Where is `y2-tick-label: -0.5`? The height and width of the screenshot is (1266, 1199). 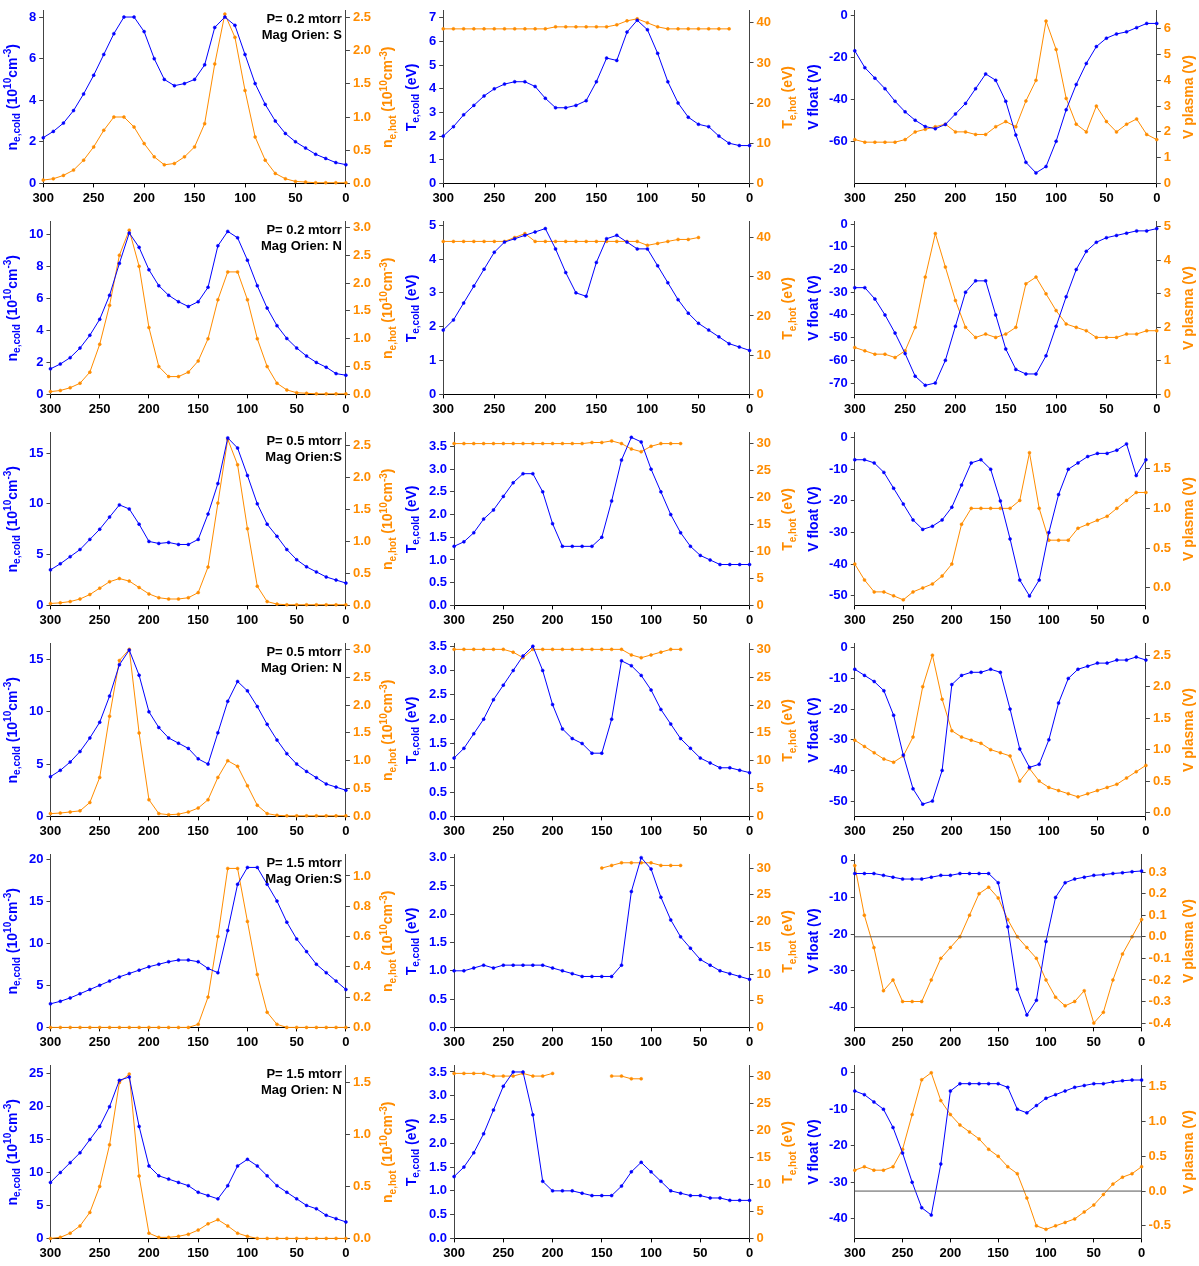 y2-tick-label: -0.5 is located at coordinates (1160, 1225).